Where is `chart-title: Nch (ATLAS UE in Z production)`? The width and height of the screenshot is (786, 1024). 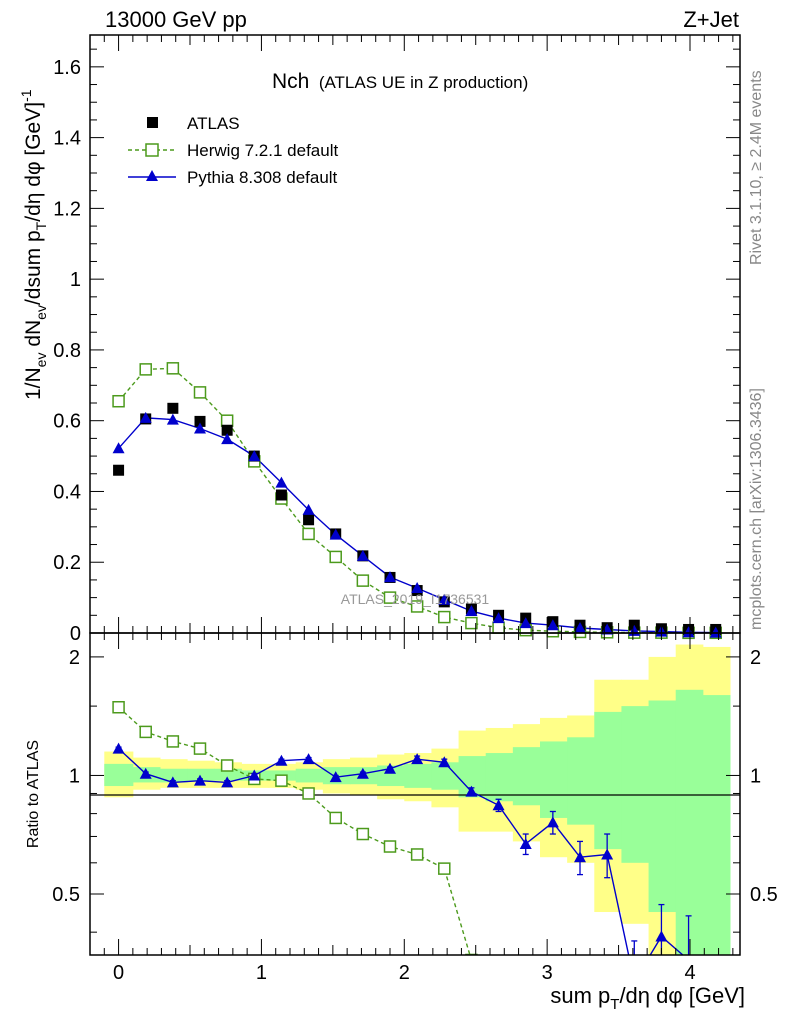
chart-title: Nch (ATLAS UE in Z production) is located at coordinates (400, 81).